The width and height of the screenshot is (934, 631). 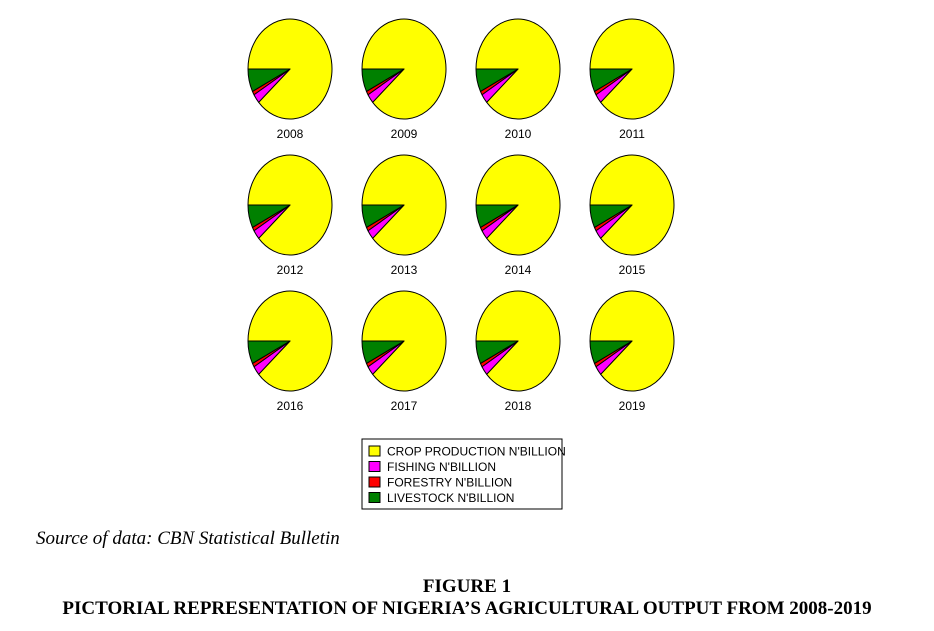 I want to click on slice-livestock-2015, so click(x=611, y=216).